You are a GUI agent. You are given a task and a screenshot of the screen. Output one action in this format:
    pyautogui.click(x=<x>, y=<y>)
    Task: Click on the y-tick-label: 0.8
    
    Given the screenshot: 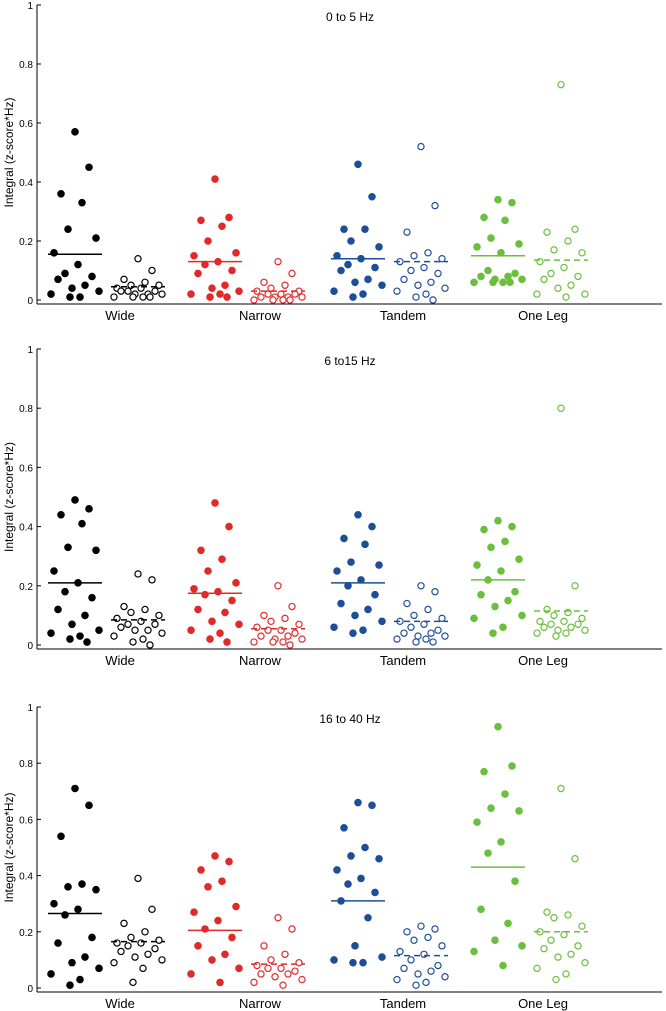 What is the action you would take?
    pyautogui.click(x=26, y=409)
    